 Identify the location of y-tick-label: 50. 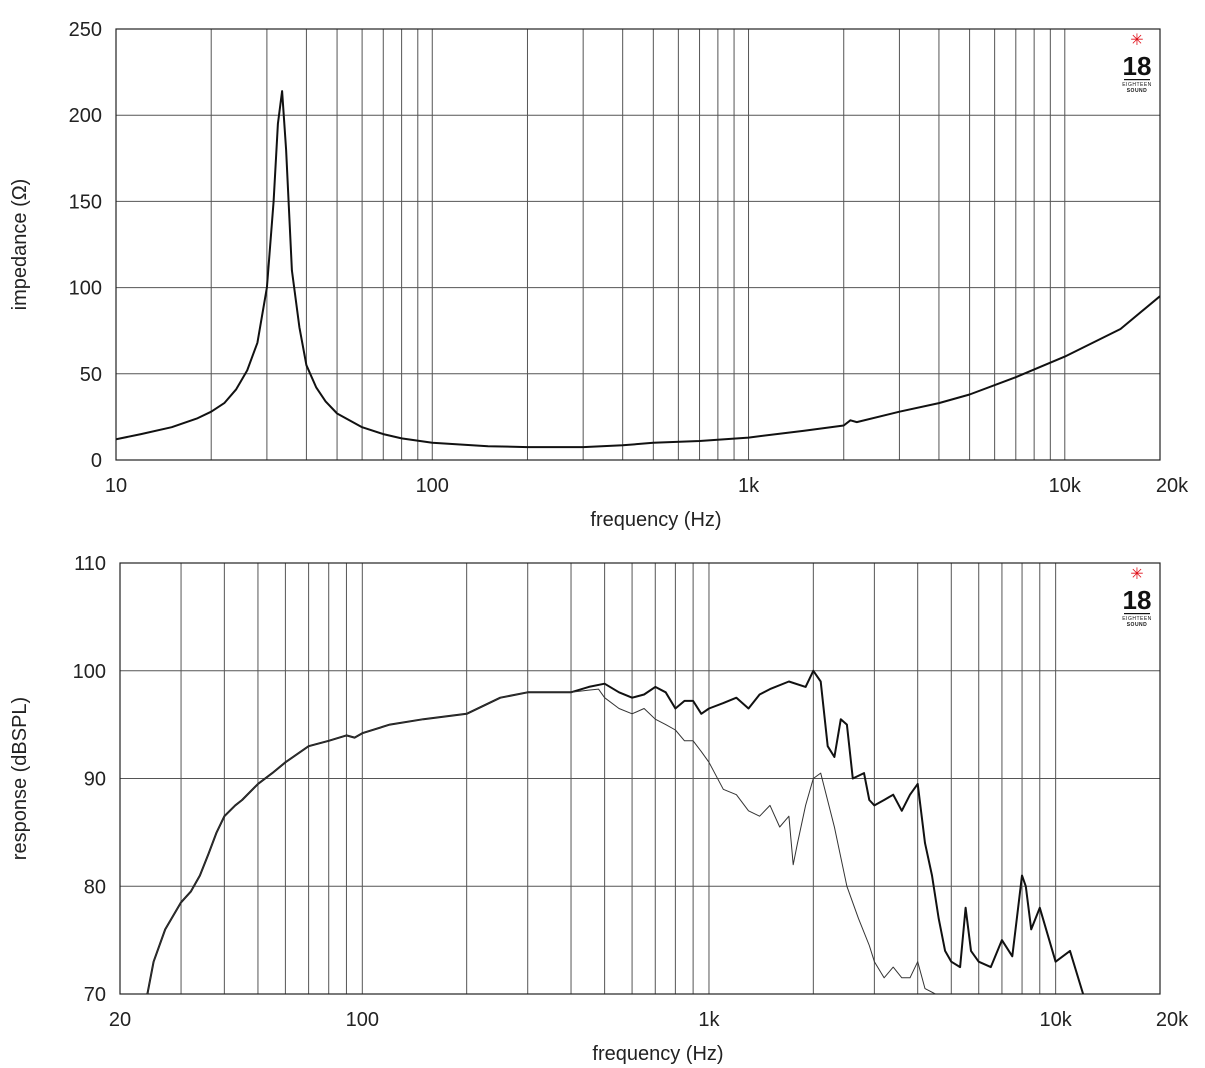
(91, 375).